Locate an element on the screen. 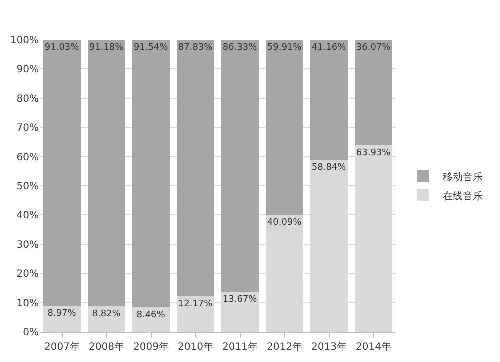 The height and width of the screenshot is (362, 500). x-tick-label: 2010年 is located at coordinates (196, 347).